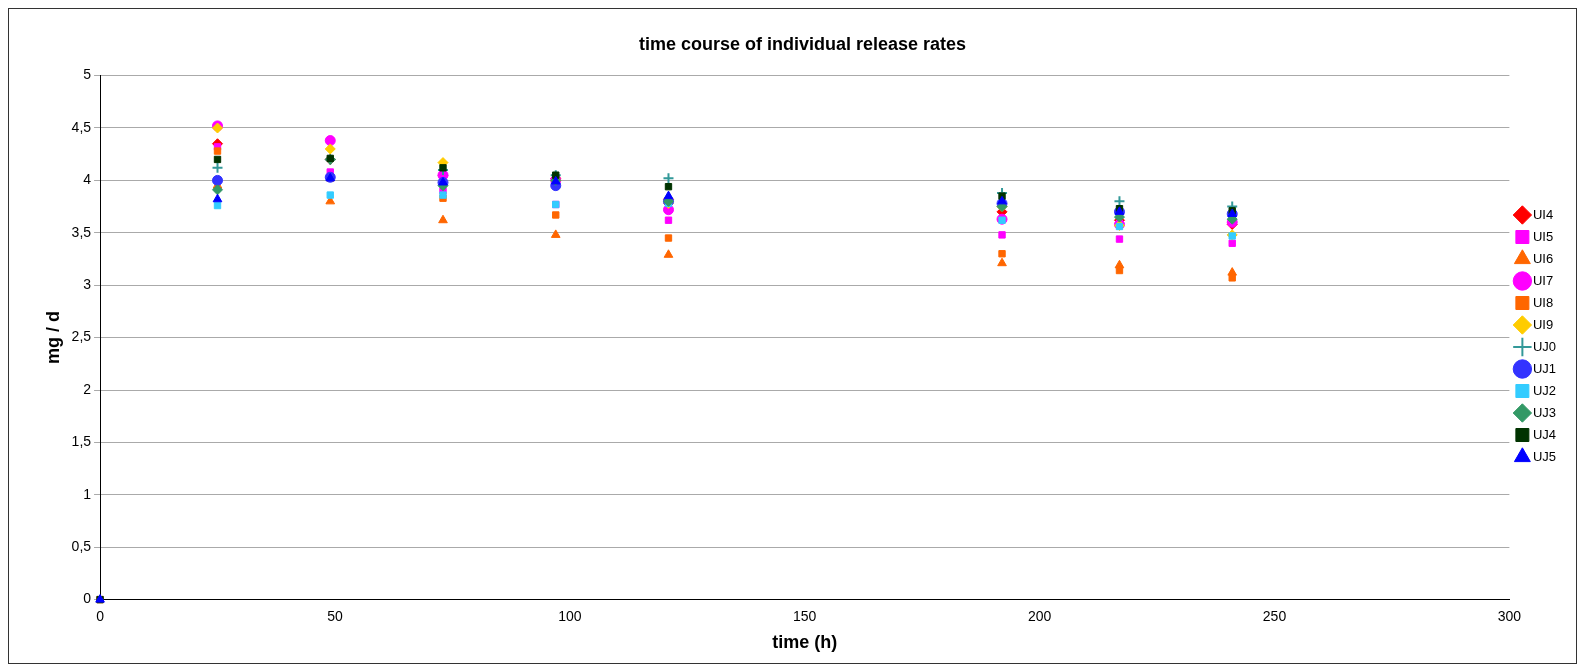 This screenshot has width=1585, height=672. Describe the element at coordinates (87, 179) in the screenshot. I see `y-tick-label: 4` at that location.